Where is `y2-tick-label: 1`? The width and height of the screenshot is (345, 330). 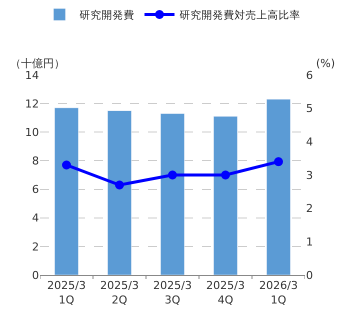 y2-tick-label: 1 is located at coordinates (309, 242).